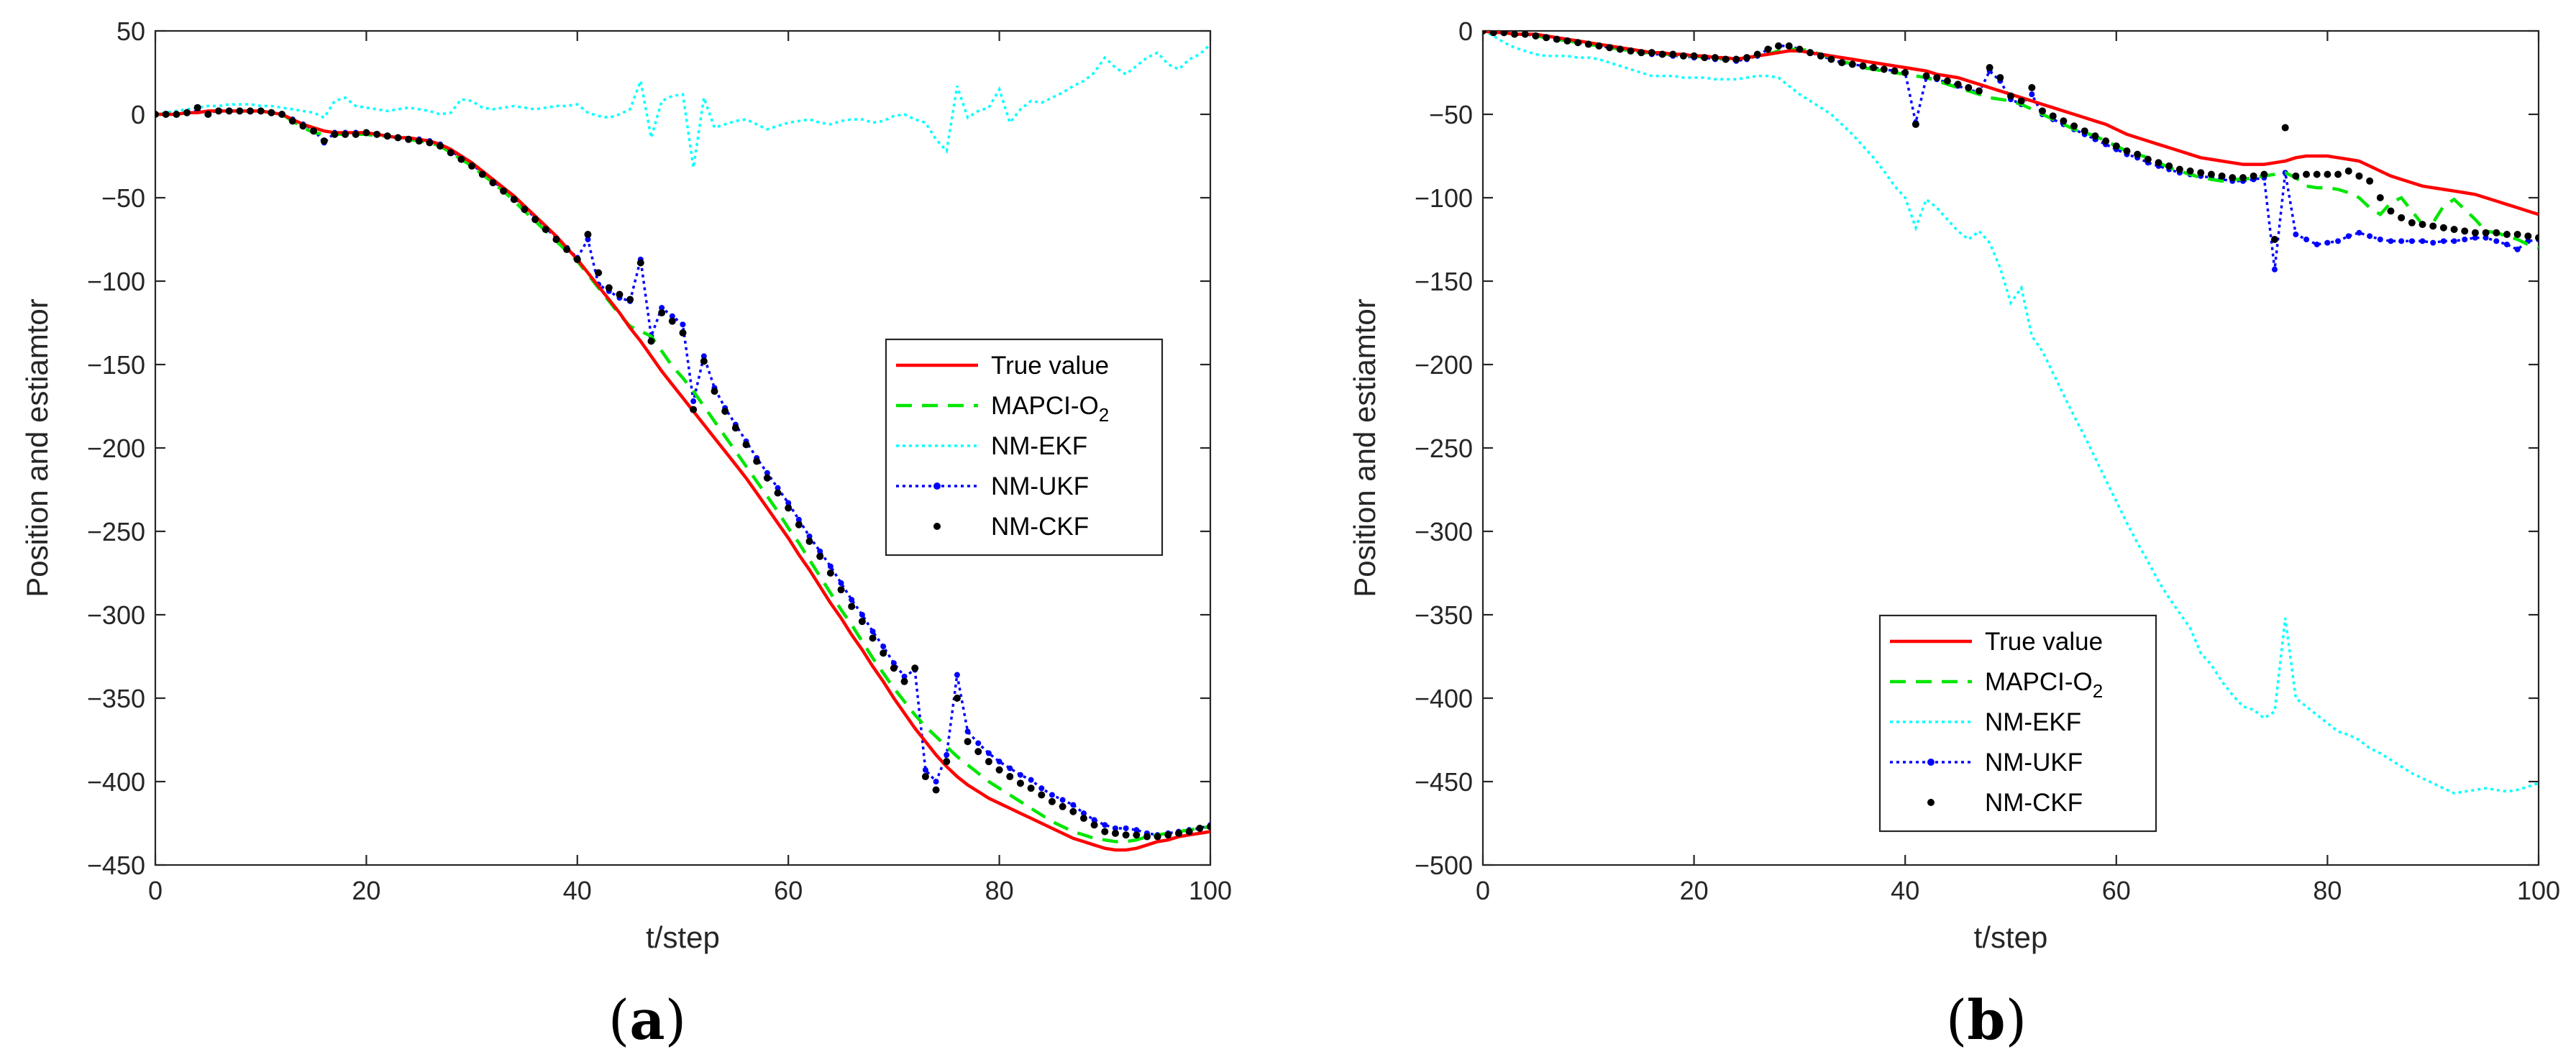 The height and width of the screenshot is (1062, 2576). I want to click on panel-b-xtick-label: 100, so click(2538, 890).